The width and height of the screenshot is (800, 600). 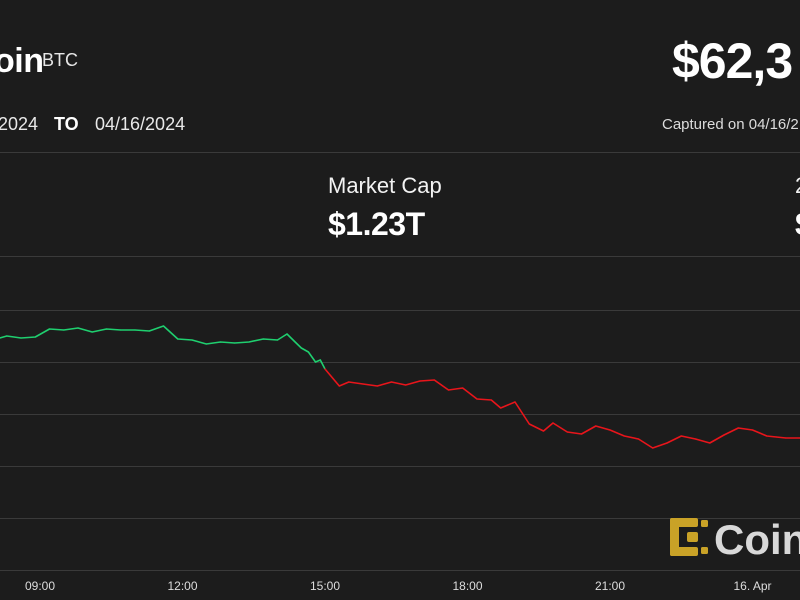 What do you see at coordinates (757, 539) in the screenshot?
I see `logo-text: Coin` at bounding box center [757, 539].